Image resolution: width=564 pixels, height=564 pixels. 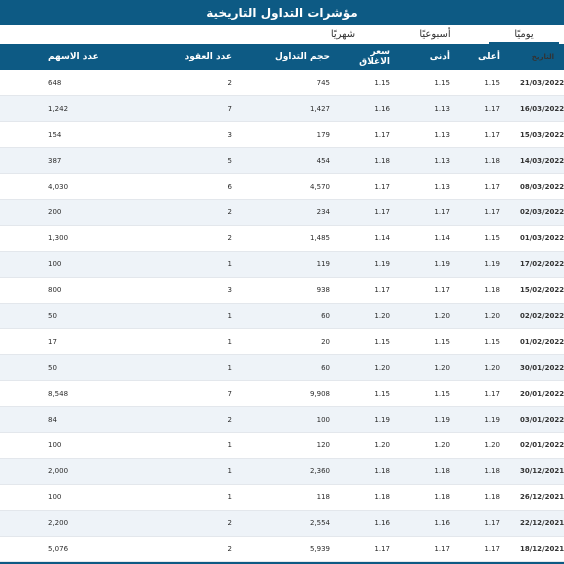 What do you see at coordinates (435, 34) in the screenshot?
I see `tab-weekly: أسبوعيًا` at bounding box center [435, 34].